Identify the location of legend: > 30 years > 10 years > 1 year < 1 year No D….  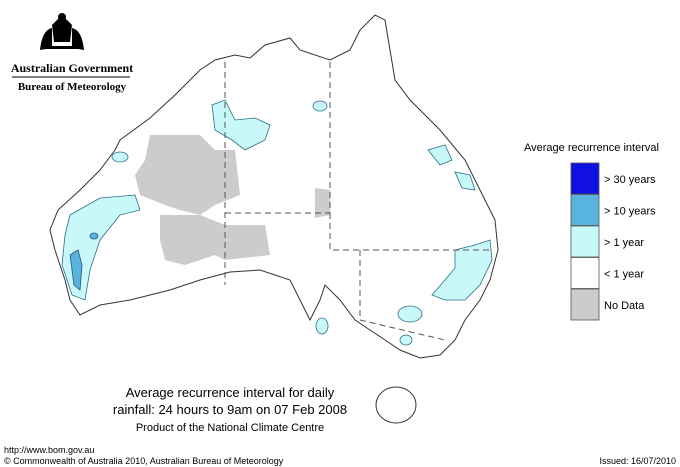
(613, 241).